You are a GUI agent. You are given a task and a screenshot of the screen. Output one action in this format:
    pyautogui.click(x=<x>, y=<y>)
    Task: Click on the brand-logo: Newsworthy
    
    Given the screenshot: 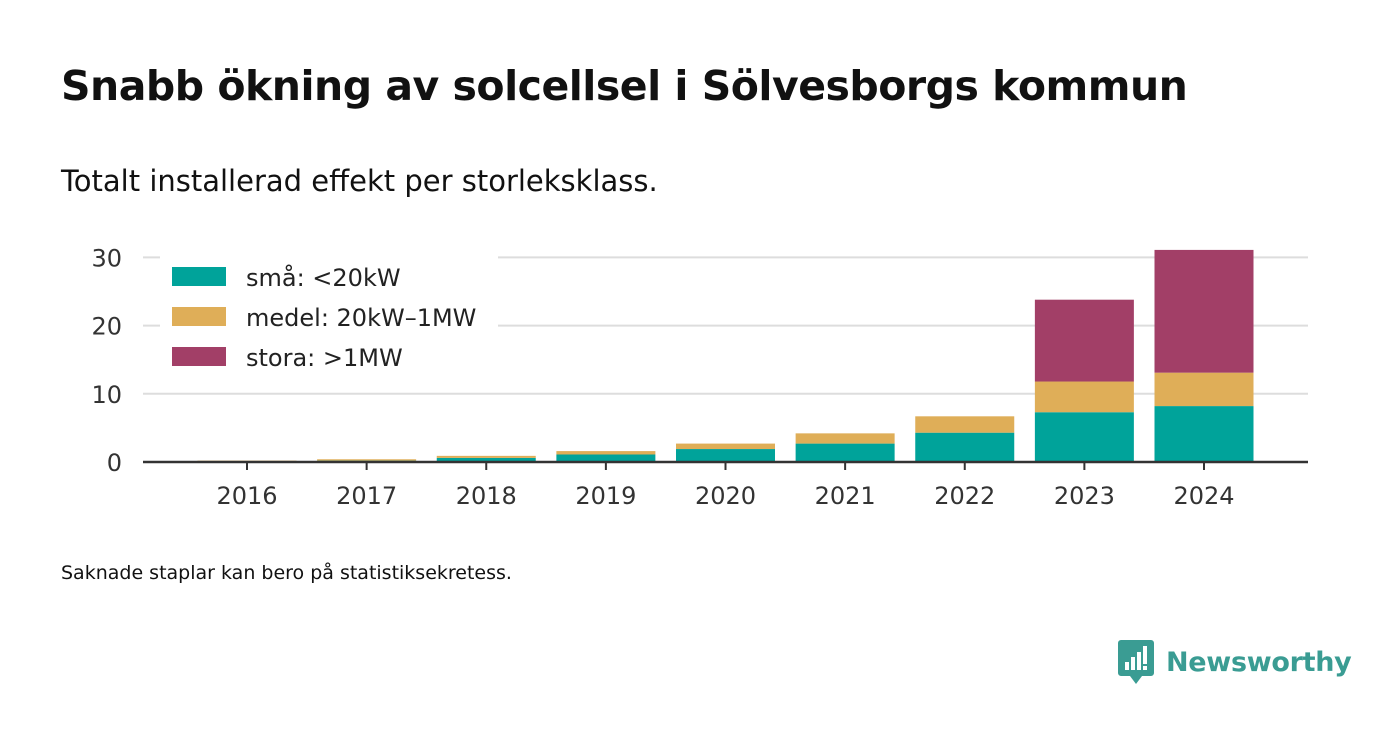 What is the action you would take?
    pyautogui.click(x=1235, y=662)
    